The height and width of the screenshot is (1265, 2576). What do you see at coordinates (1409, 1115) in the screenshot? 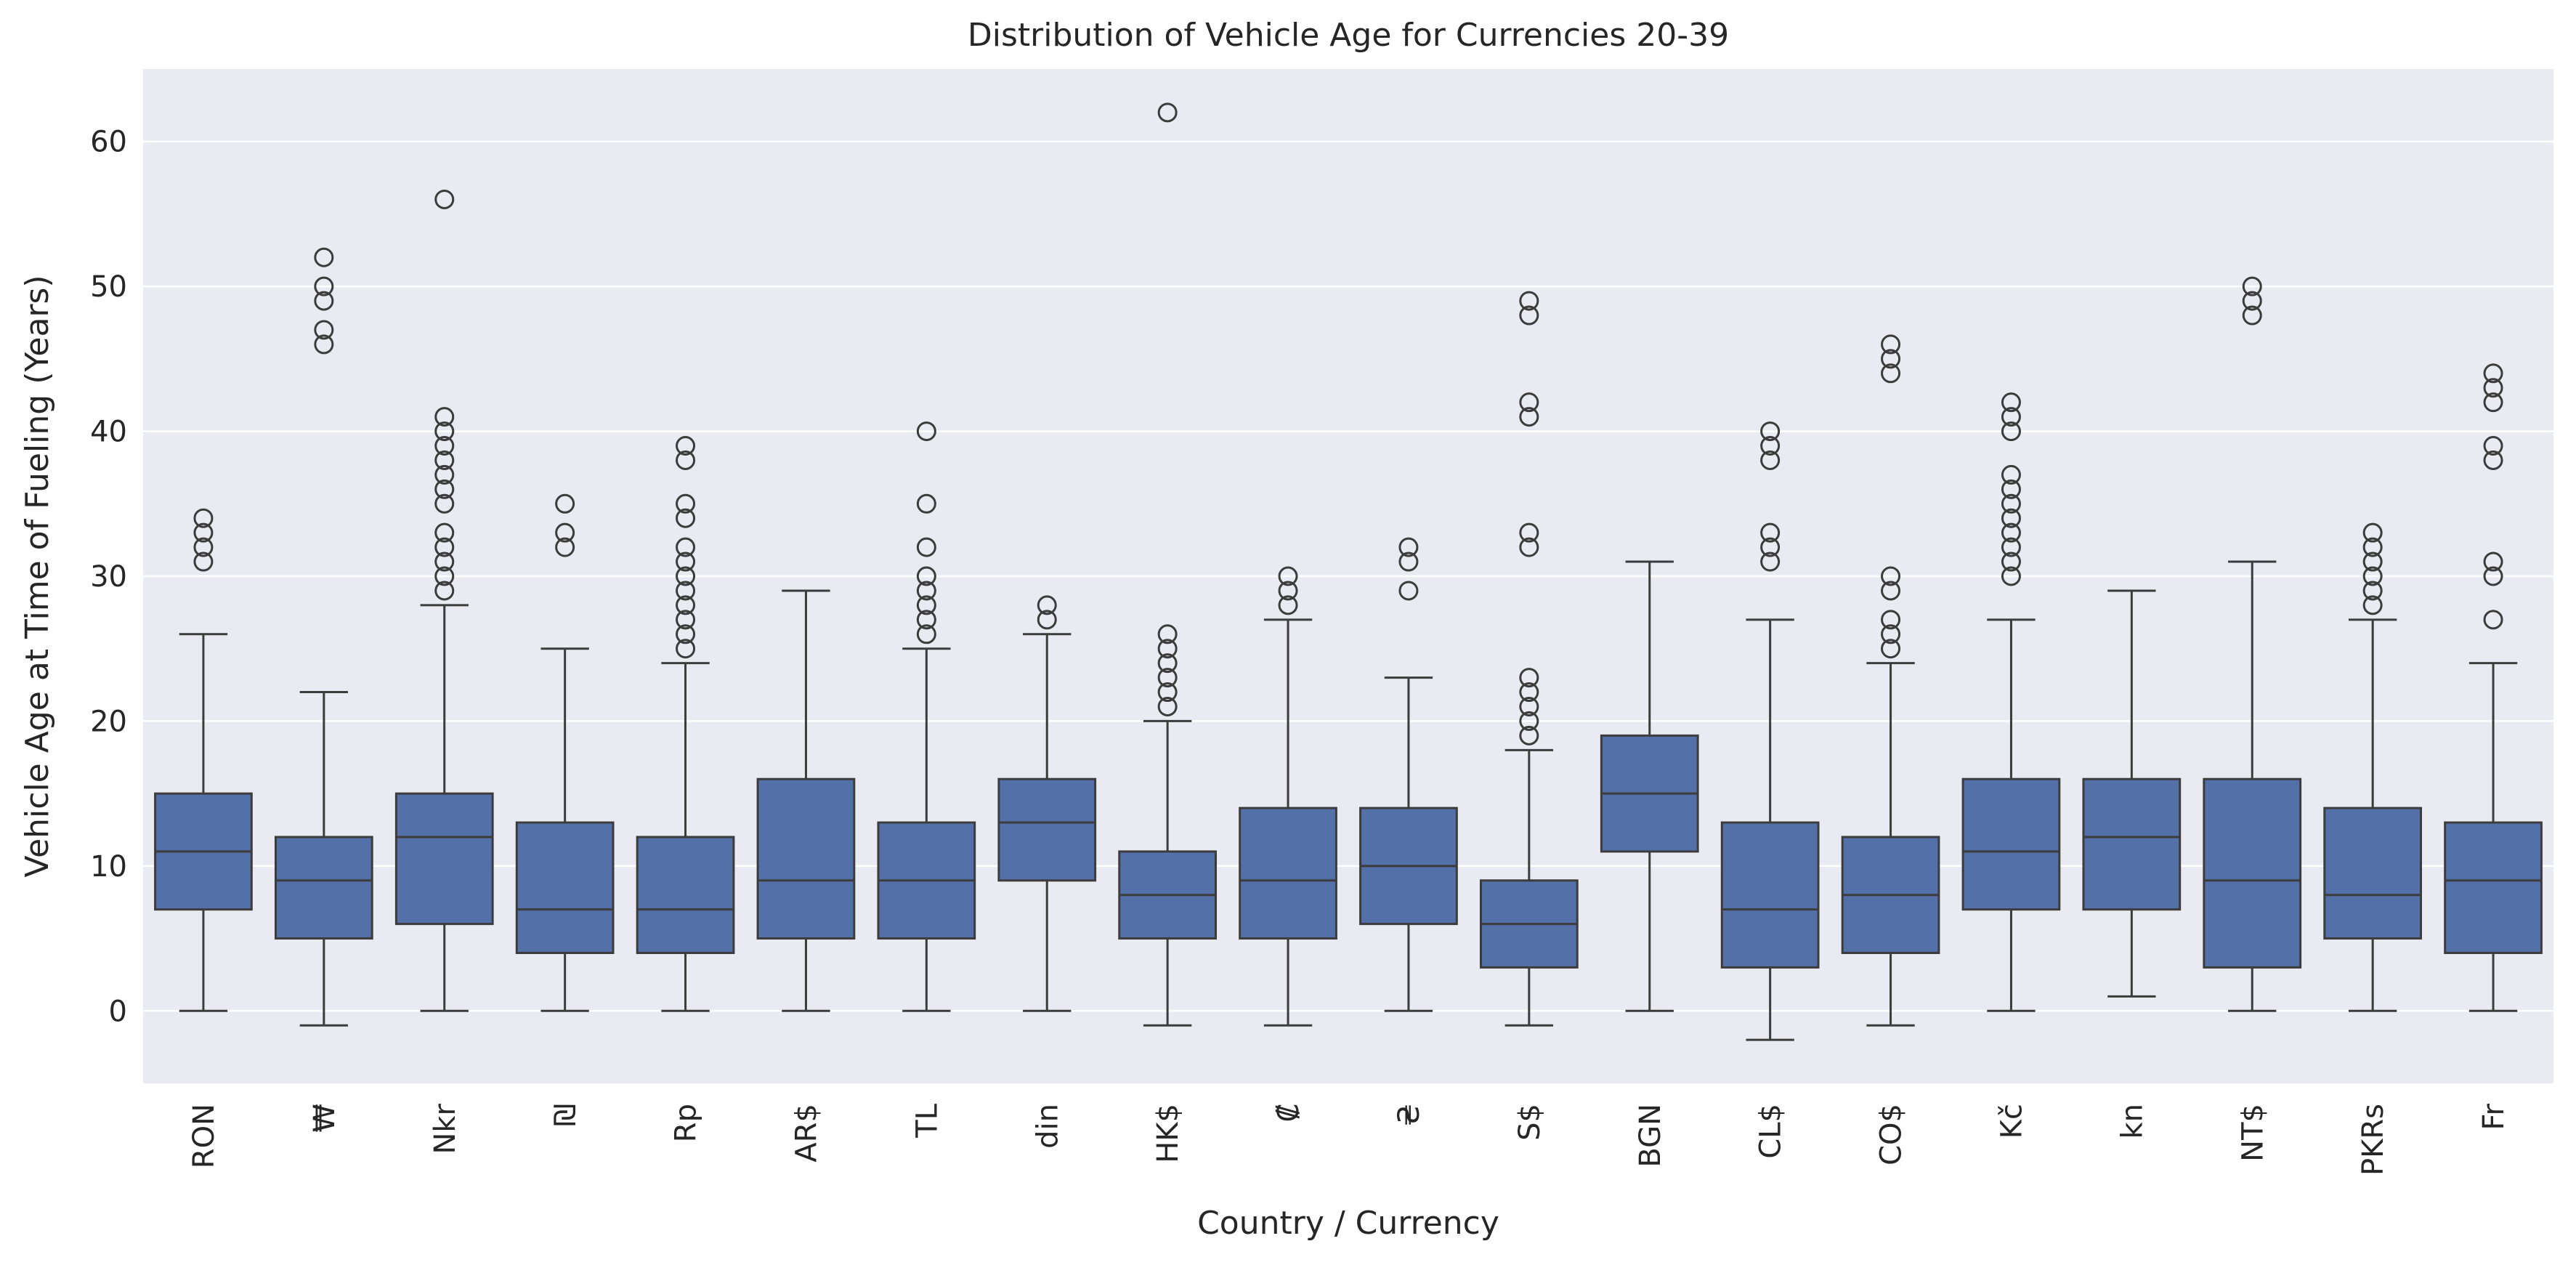
I see `x-tick-label: ₴` at bounding box center [1409, 1115].